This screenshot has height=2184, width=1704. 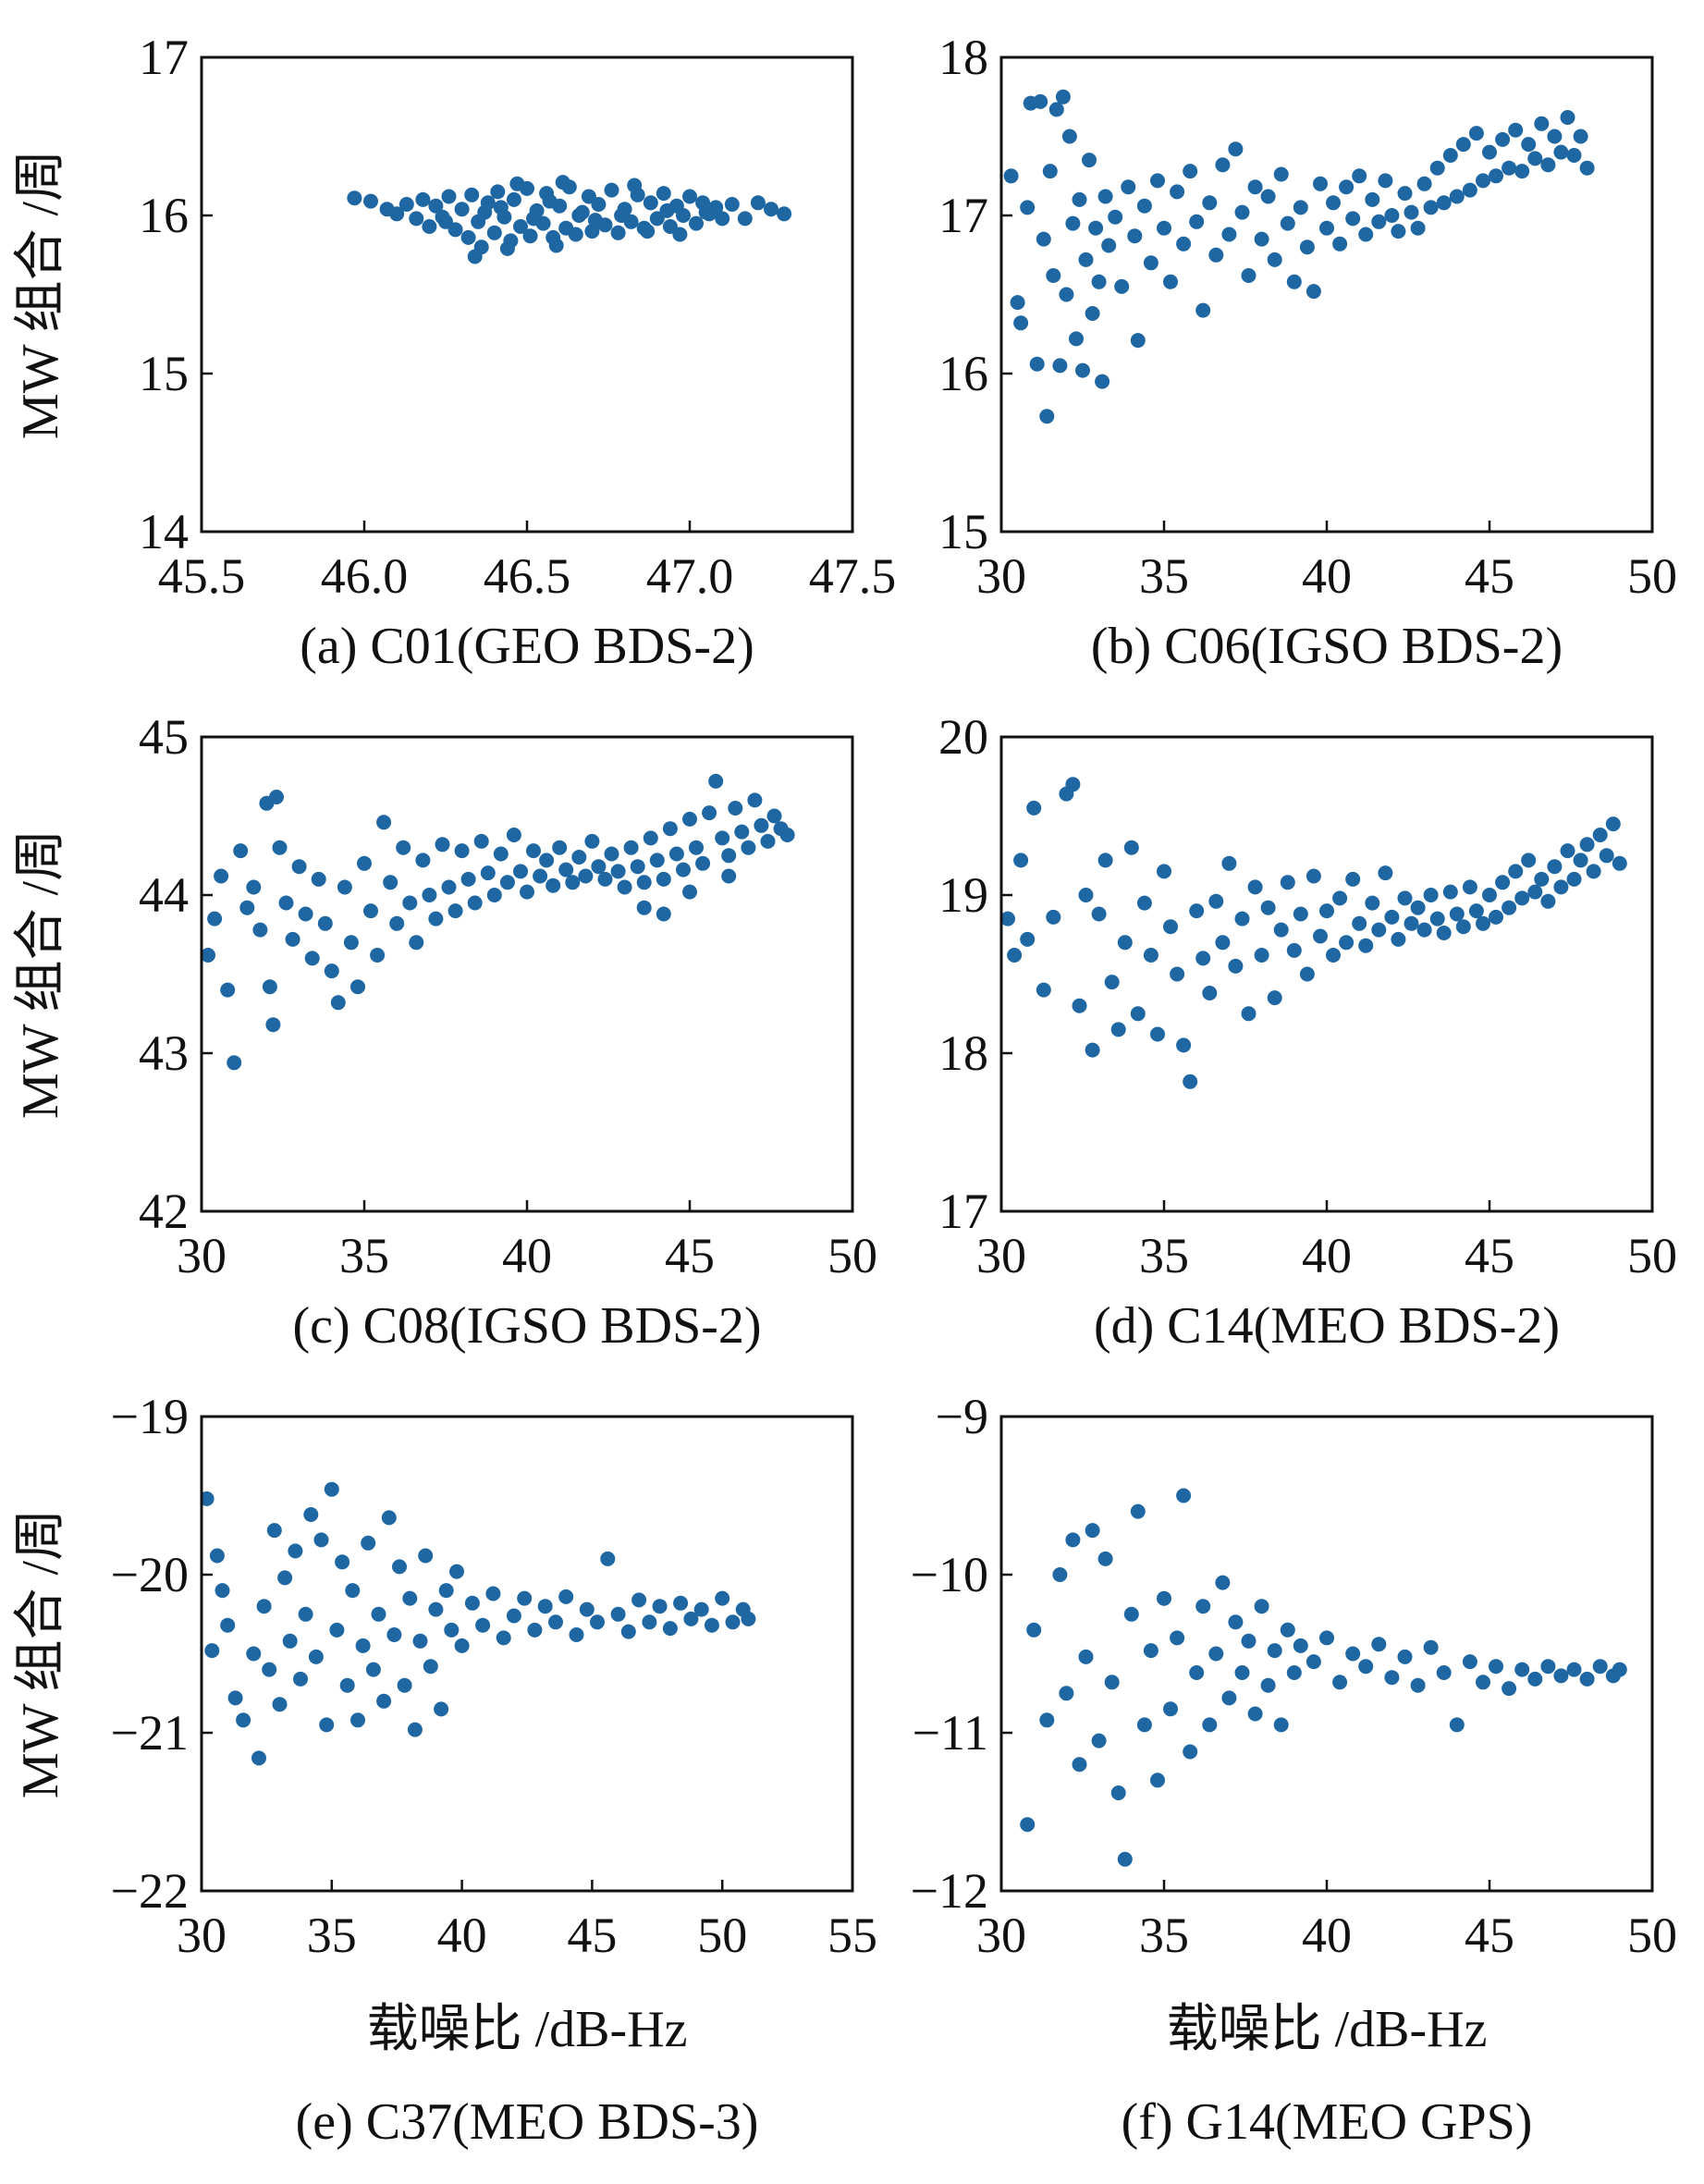 What do you see at coordinates (164, 373) in the screenshot?
I see `y-tick-label: 15` at bounding box center [164, 373].